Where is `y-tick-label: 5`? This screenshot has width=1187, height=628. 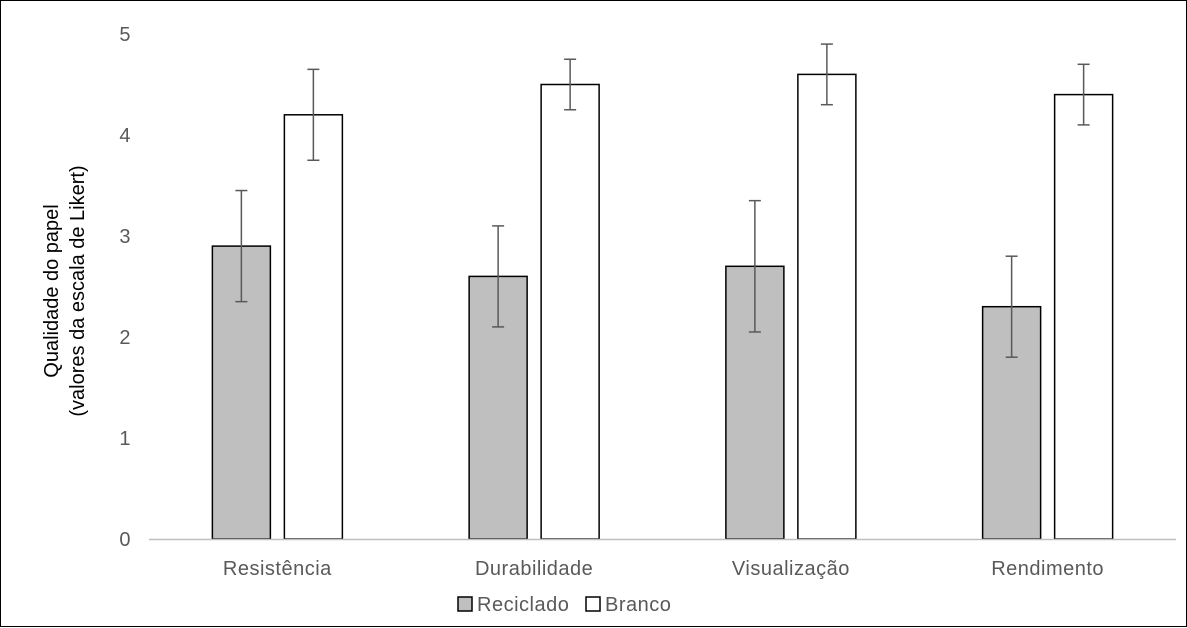 y-tick-label: 5 is located at coordinates (125, 35).